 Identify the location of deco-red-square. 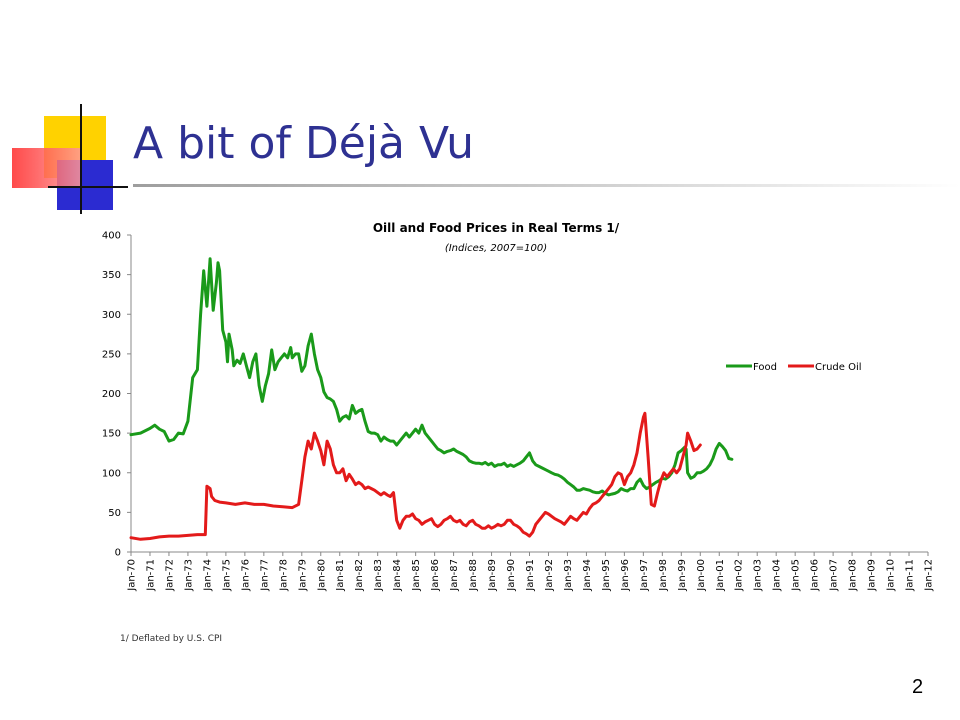
(47, 168).